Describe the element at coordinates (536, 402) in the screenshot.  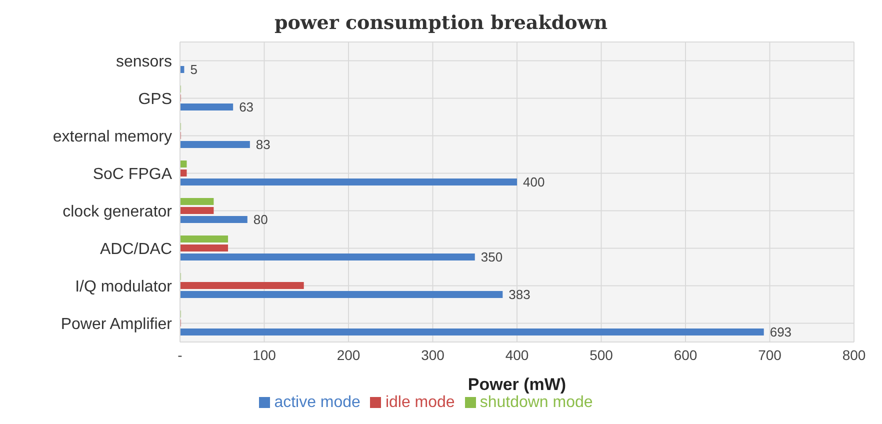
I see `legend-label: shutdown mode` at that location.